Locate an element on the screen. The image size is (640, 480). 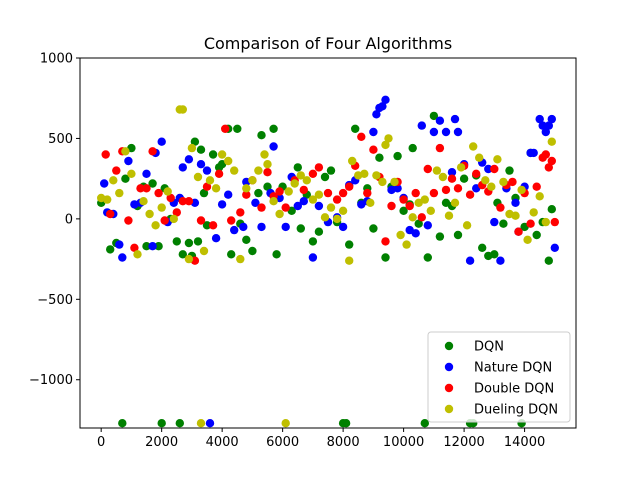
x-tick-label: 6000 is located at coordinates (282, 442).